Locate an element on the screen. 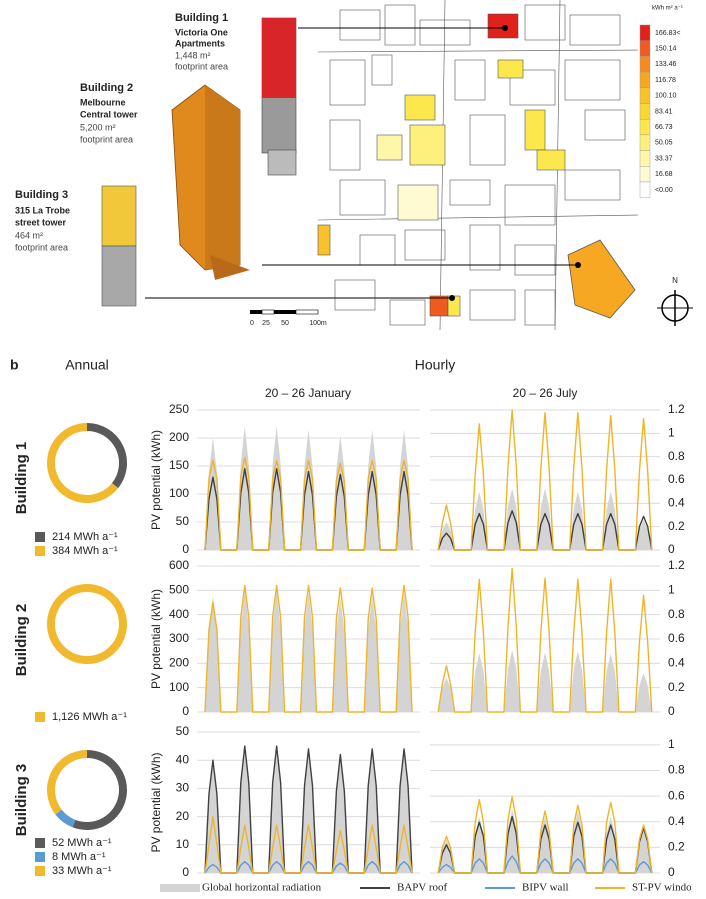 The image size is (706, 899). building-area: 5,200 m² is located at coordinates (98, 127).